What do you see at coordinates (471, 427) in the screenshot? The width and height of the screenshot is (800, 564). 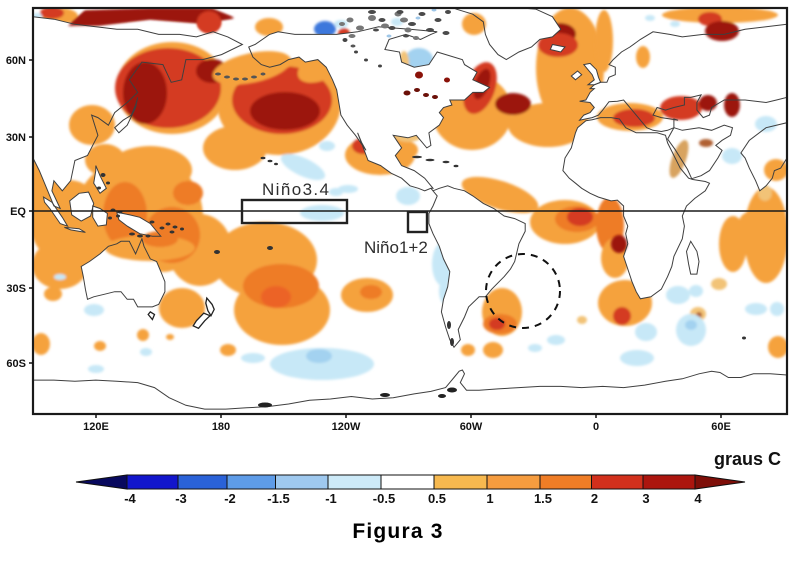 I see `svg-text: 60W` at bounding box center [471, 427].